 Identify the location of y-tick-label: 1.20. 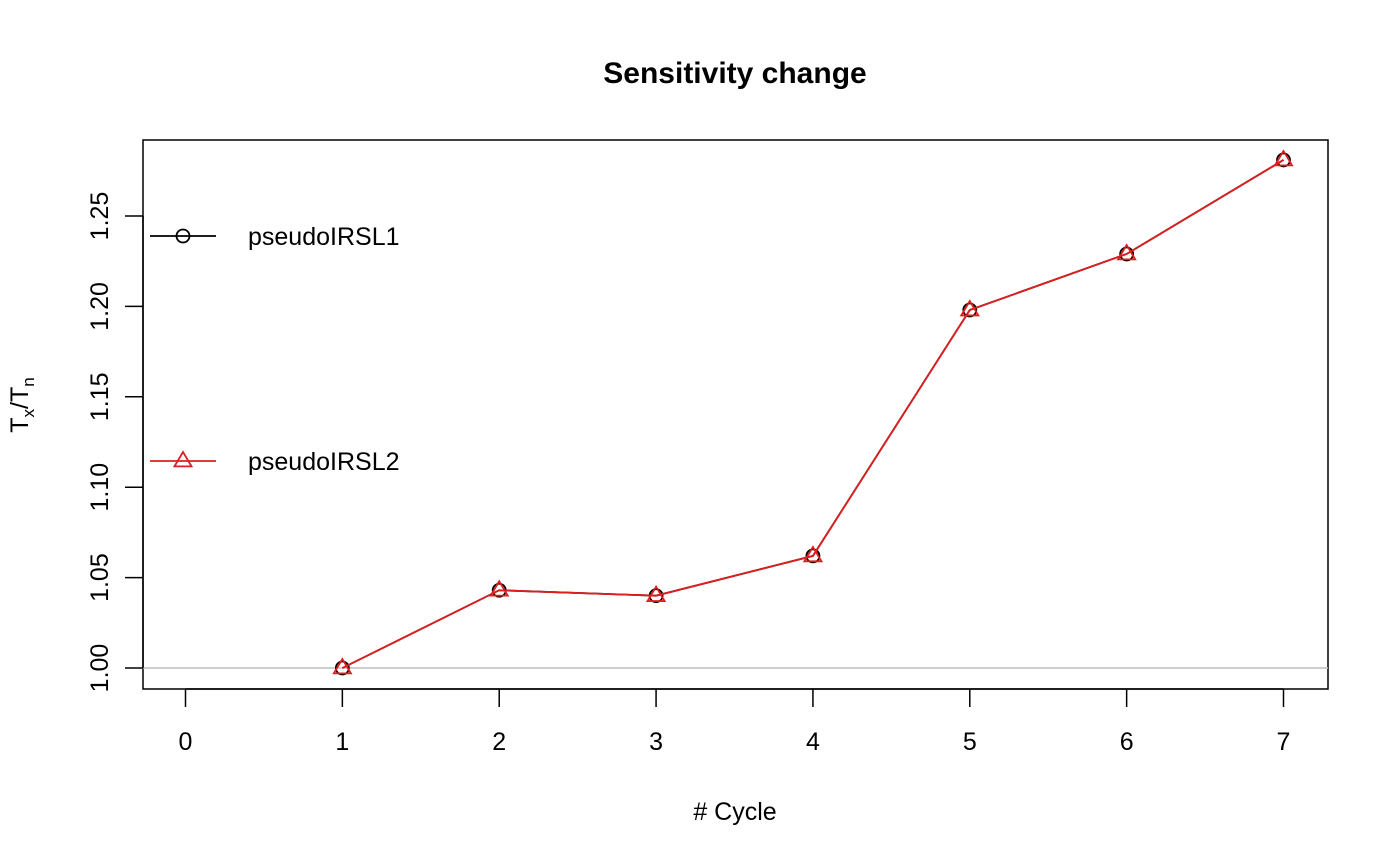
(100, 306).